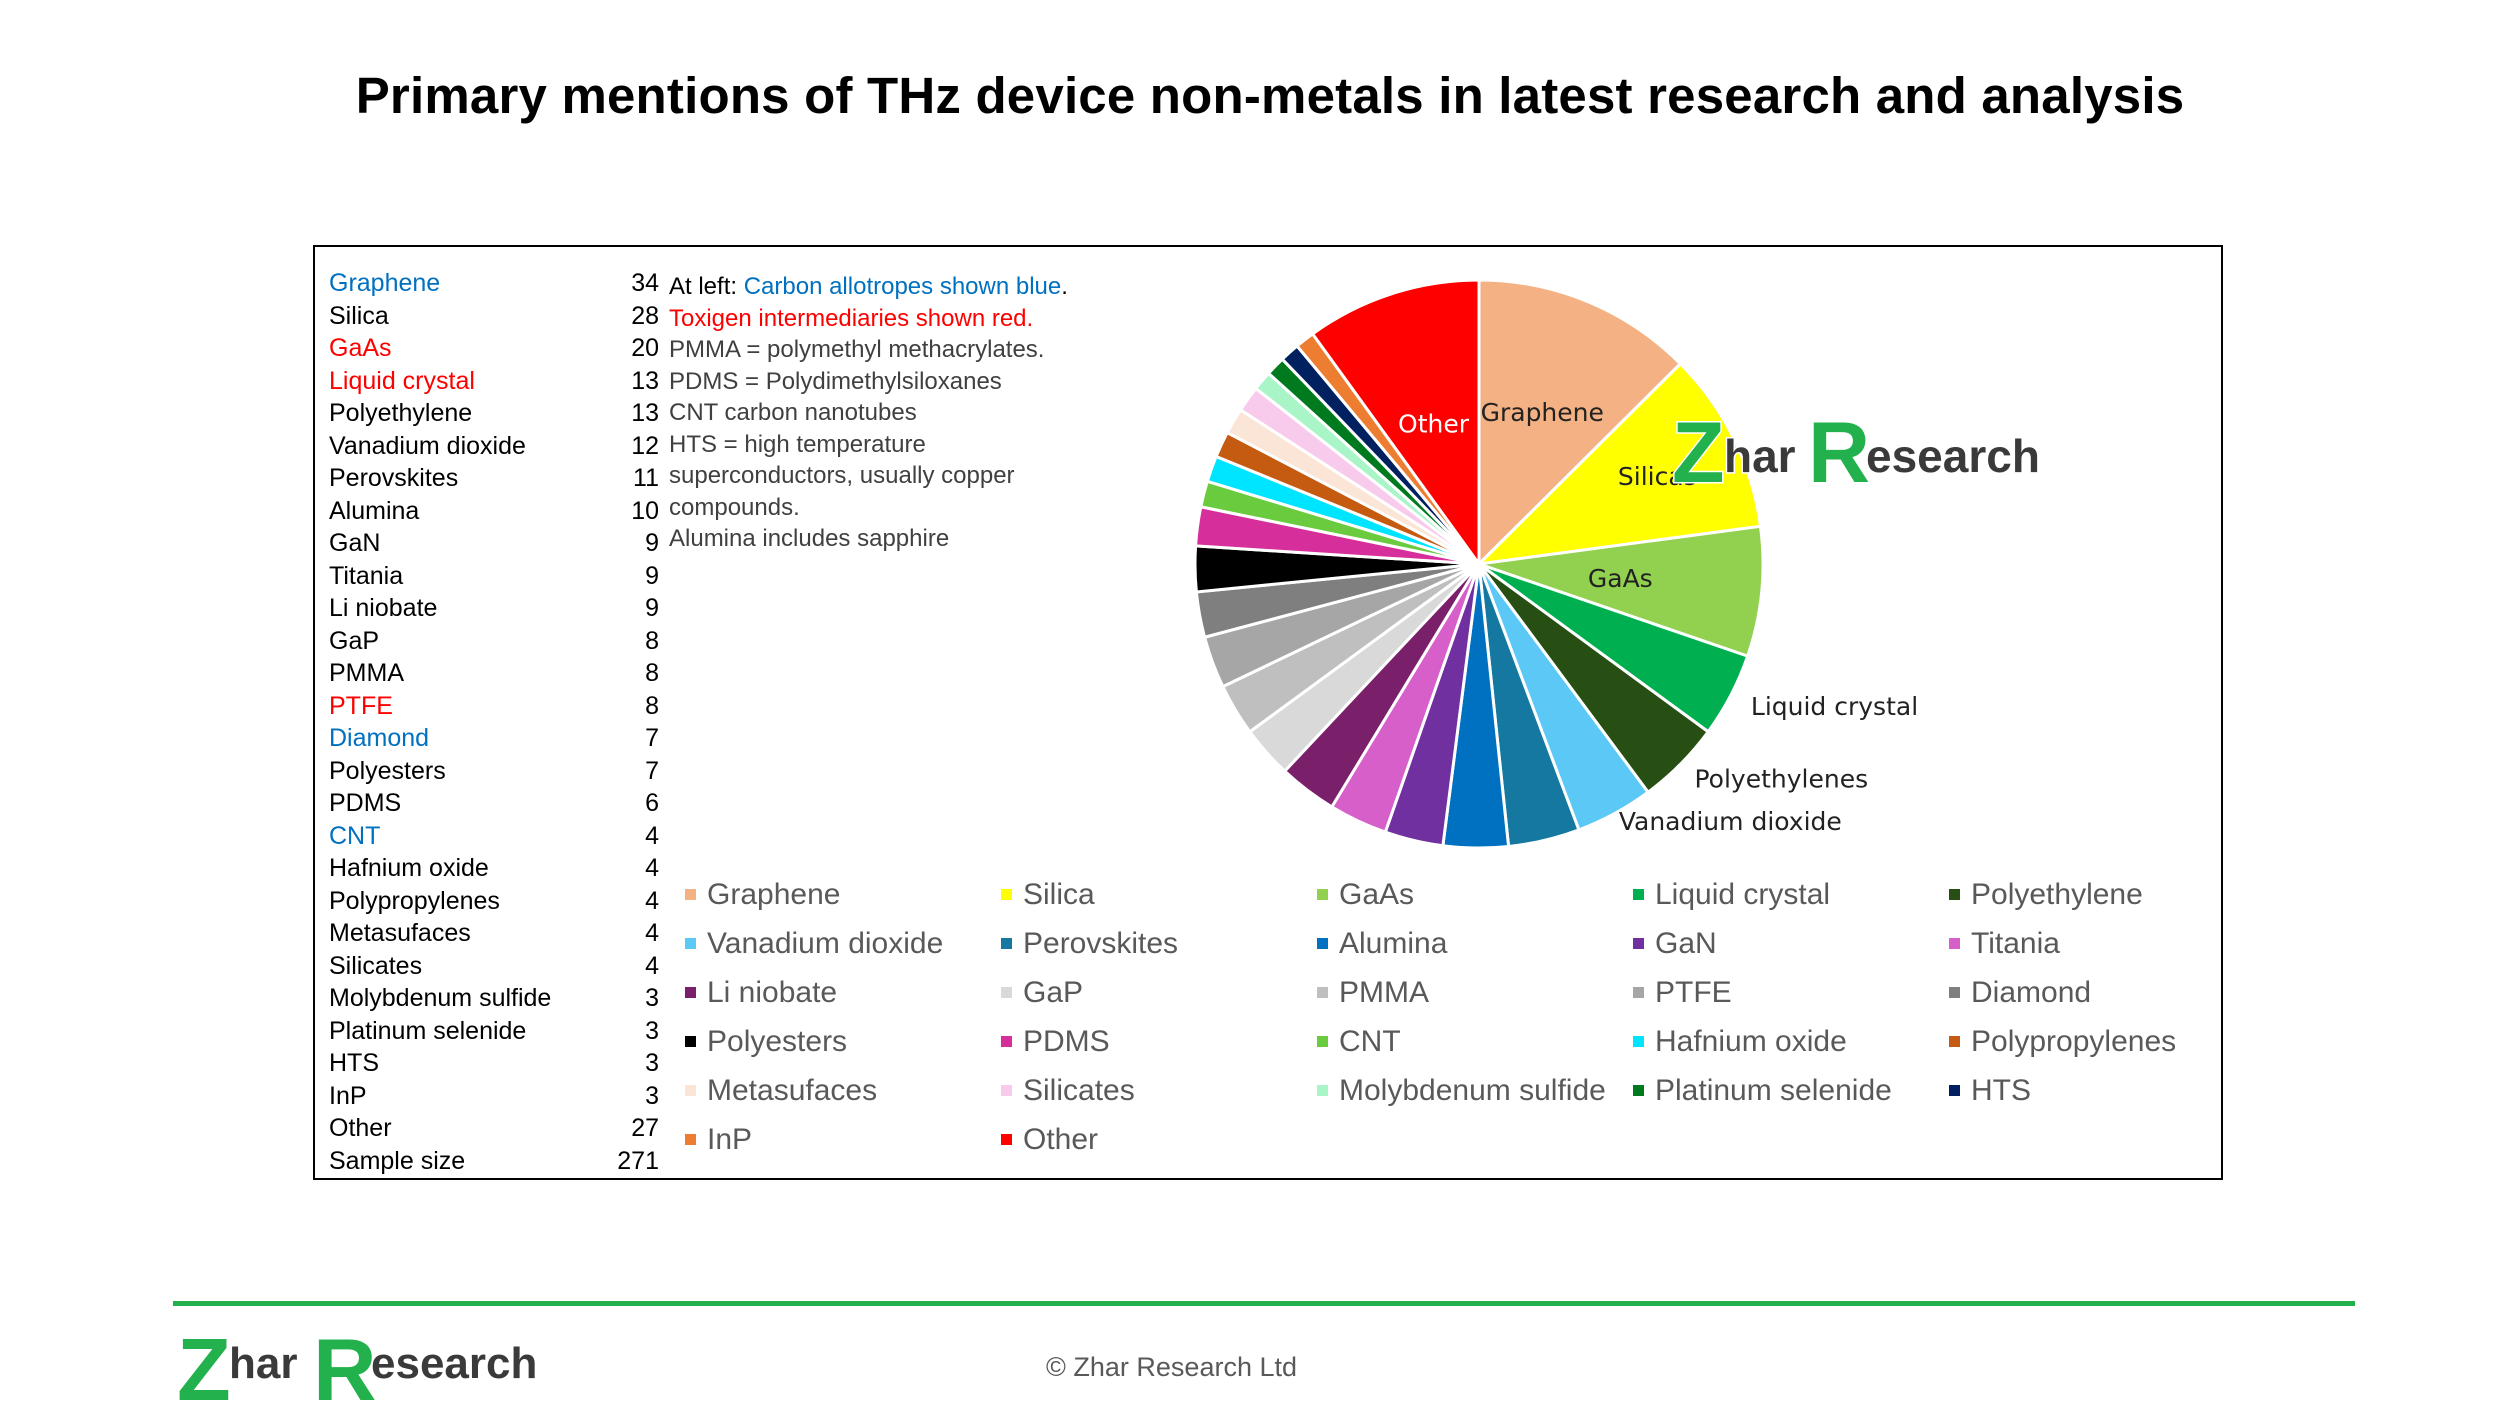 Image resolution: width=2500 pixels, height=1418 pixels. Describe the element at coordinates (494, 478) in the screenshot. I see `table-row: Perovskites 11` at that location.